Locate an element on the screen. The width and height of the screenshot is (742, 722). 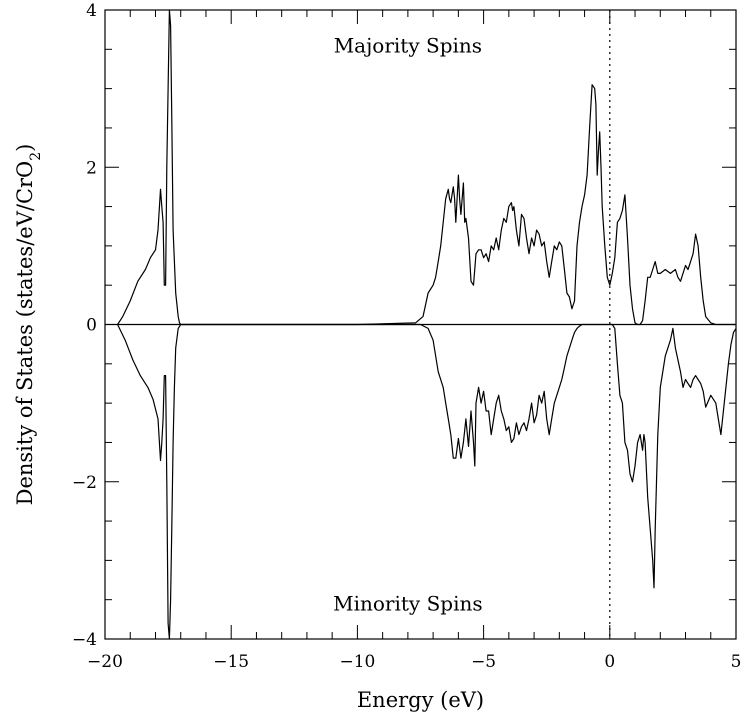
y-tick-label: 2 is located at coordinates (91, 168).